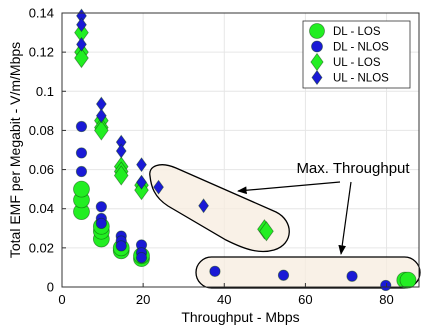 Image resolution: width=439 pixels, height=330 pixels. Describe the element at coordinates (357, 63) in the screenshot. I see `legend-entry: UL - LOS` at that location.